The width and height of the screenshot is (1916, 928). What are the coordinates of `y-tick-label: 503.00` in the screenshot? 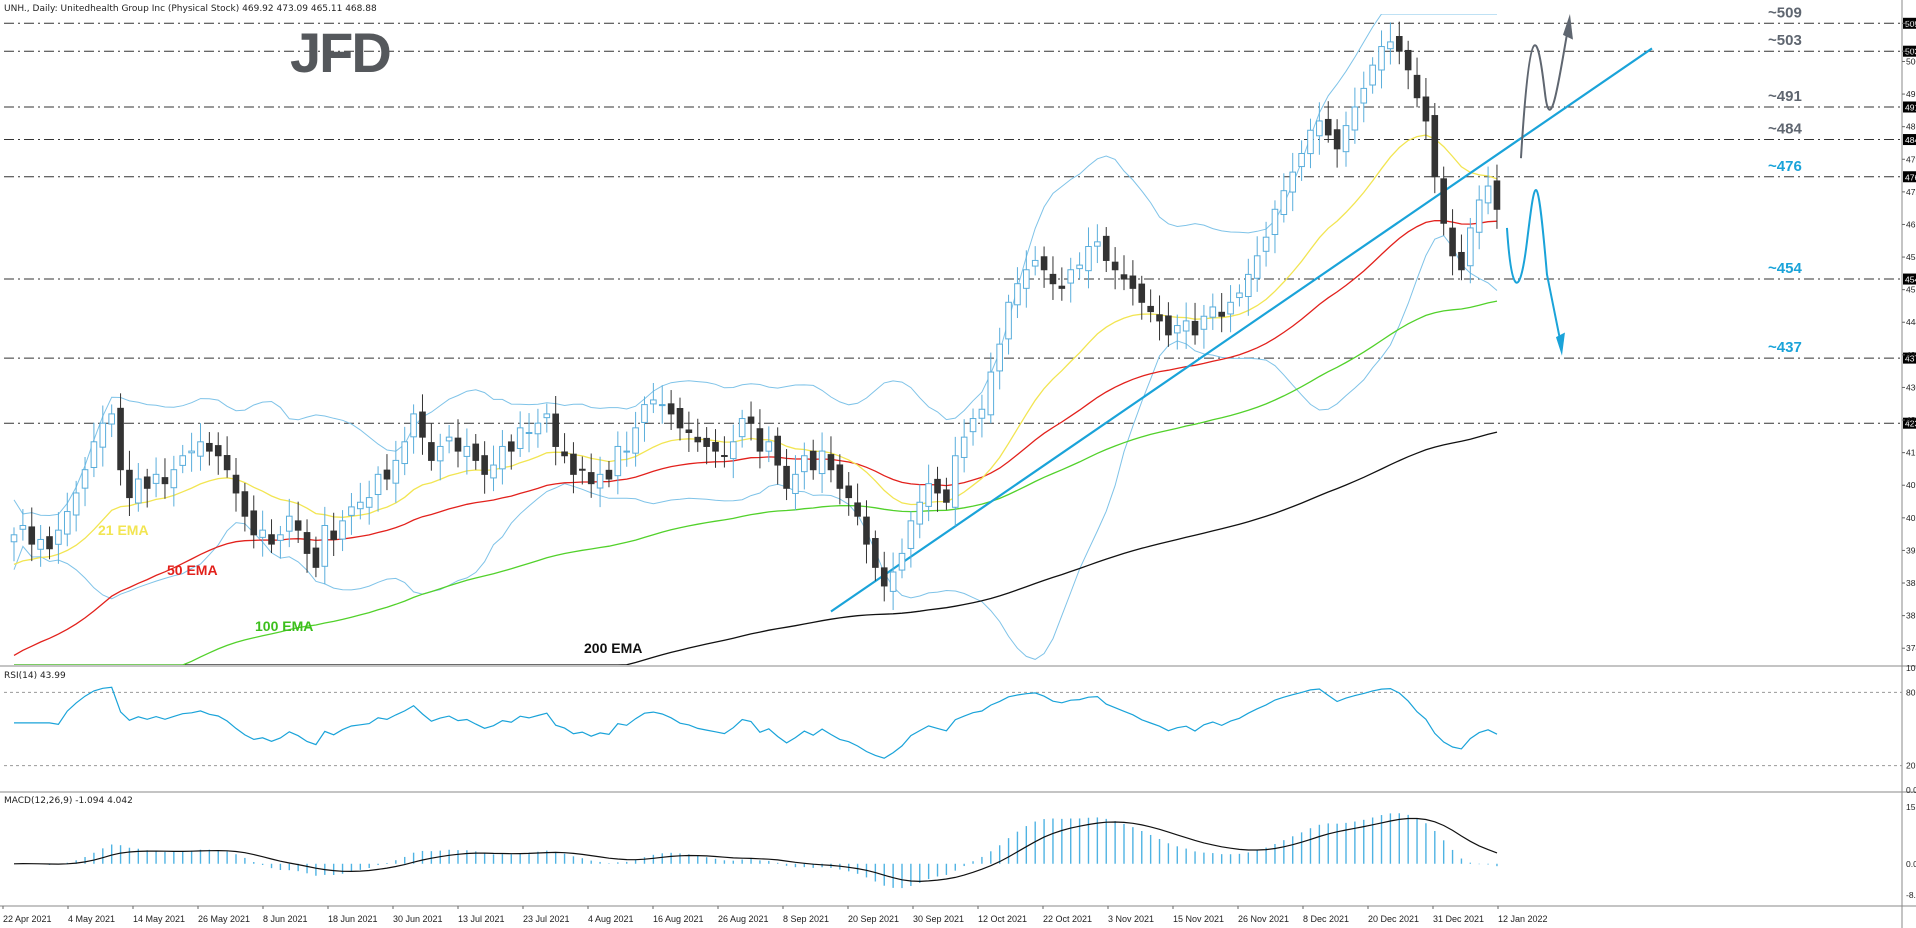 It's located at (1911, 51).